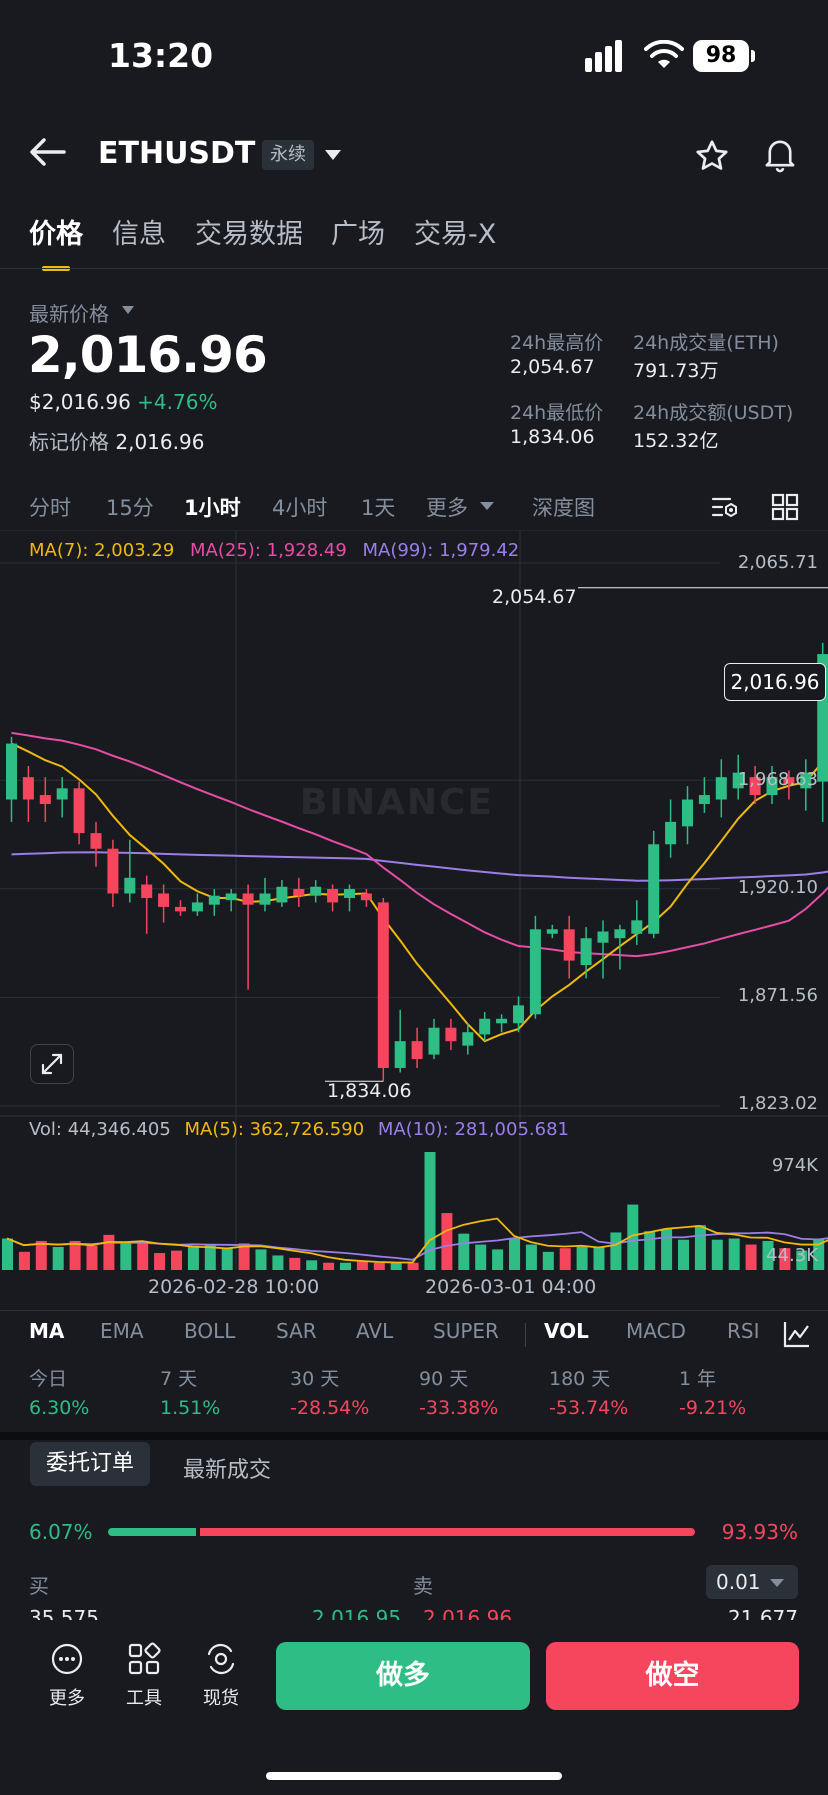 This screenshot has height=1795, width=828. Describe the element at coordinates (473, 1129) in the screenshot. I see `vol-ma10: MA(10): 281,005.681` at that location.